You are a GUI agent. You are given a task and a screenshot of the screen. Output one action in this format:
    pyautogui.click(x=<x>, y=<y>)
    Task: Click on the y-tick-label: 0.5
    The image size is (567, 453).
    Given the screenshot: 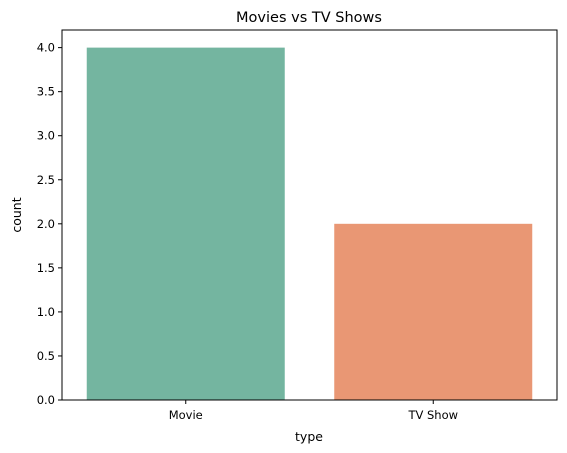 What is the action you would take?
    pyautogui.click(x=46, y=356)
    